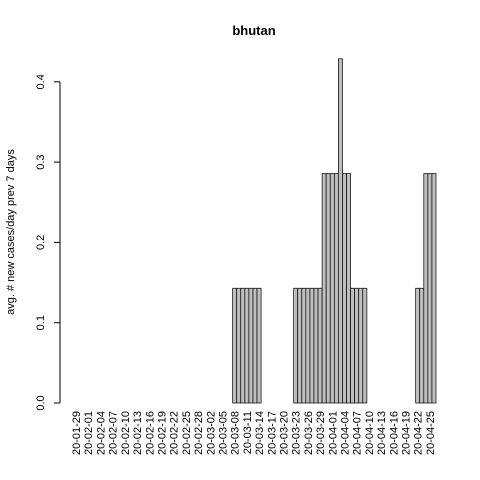  What do you see at coordinates (333, 433) in the screenshot?
I see `x-tick-label: 20-04-01` at bounding box center [333, 433].